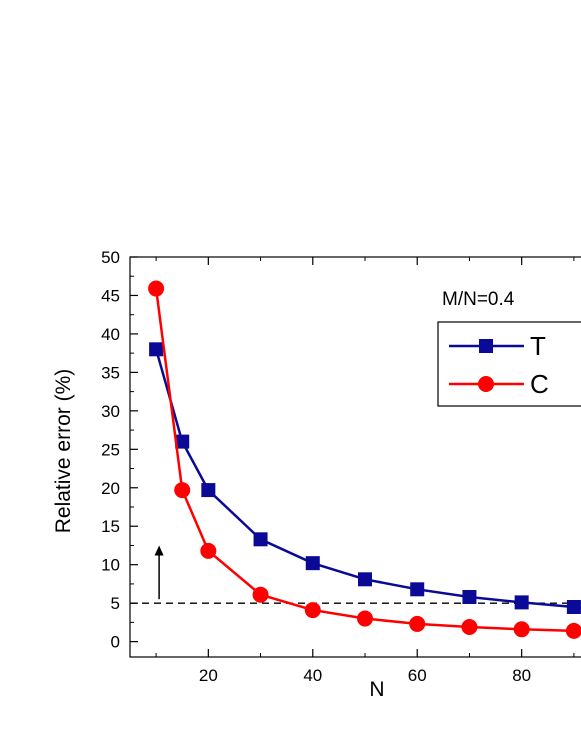 The image size is (581, 752). I want to click on y-tick-label: 40, so click(110, 334).